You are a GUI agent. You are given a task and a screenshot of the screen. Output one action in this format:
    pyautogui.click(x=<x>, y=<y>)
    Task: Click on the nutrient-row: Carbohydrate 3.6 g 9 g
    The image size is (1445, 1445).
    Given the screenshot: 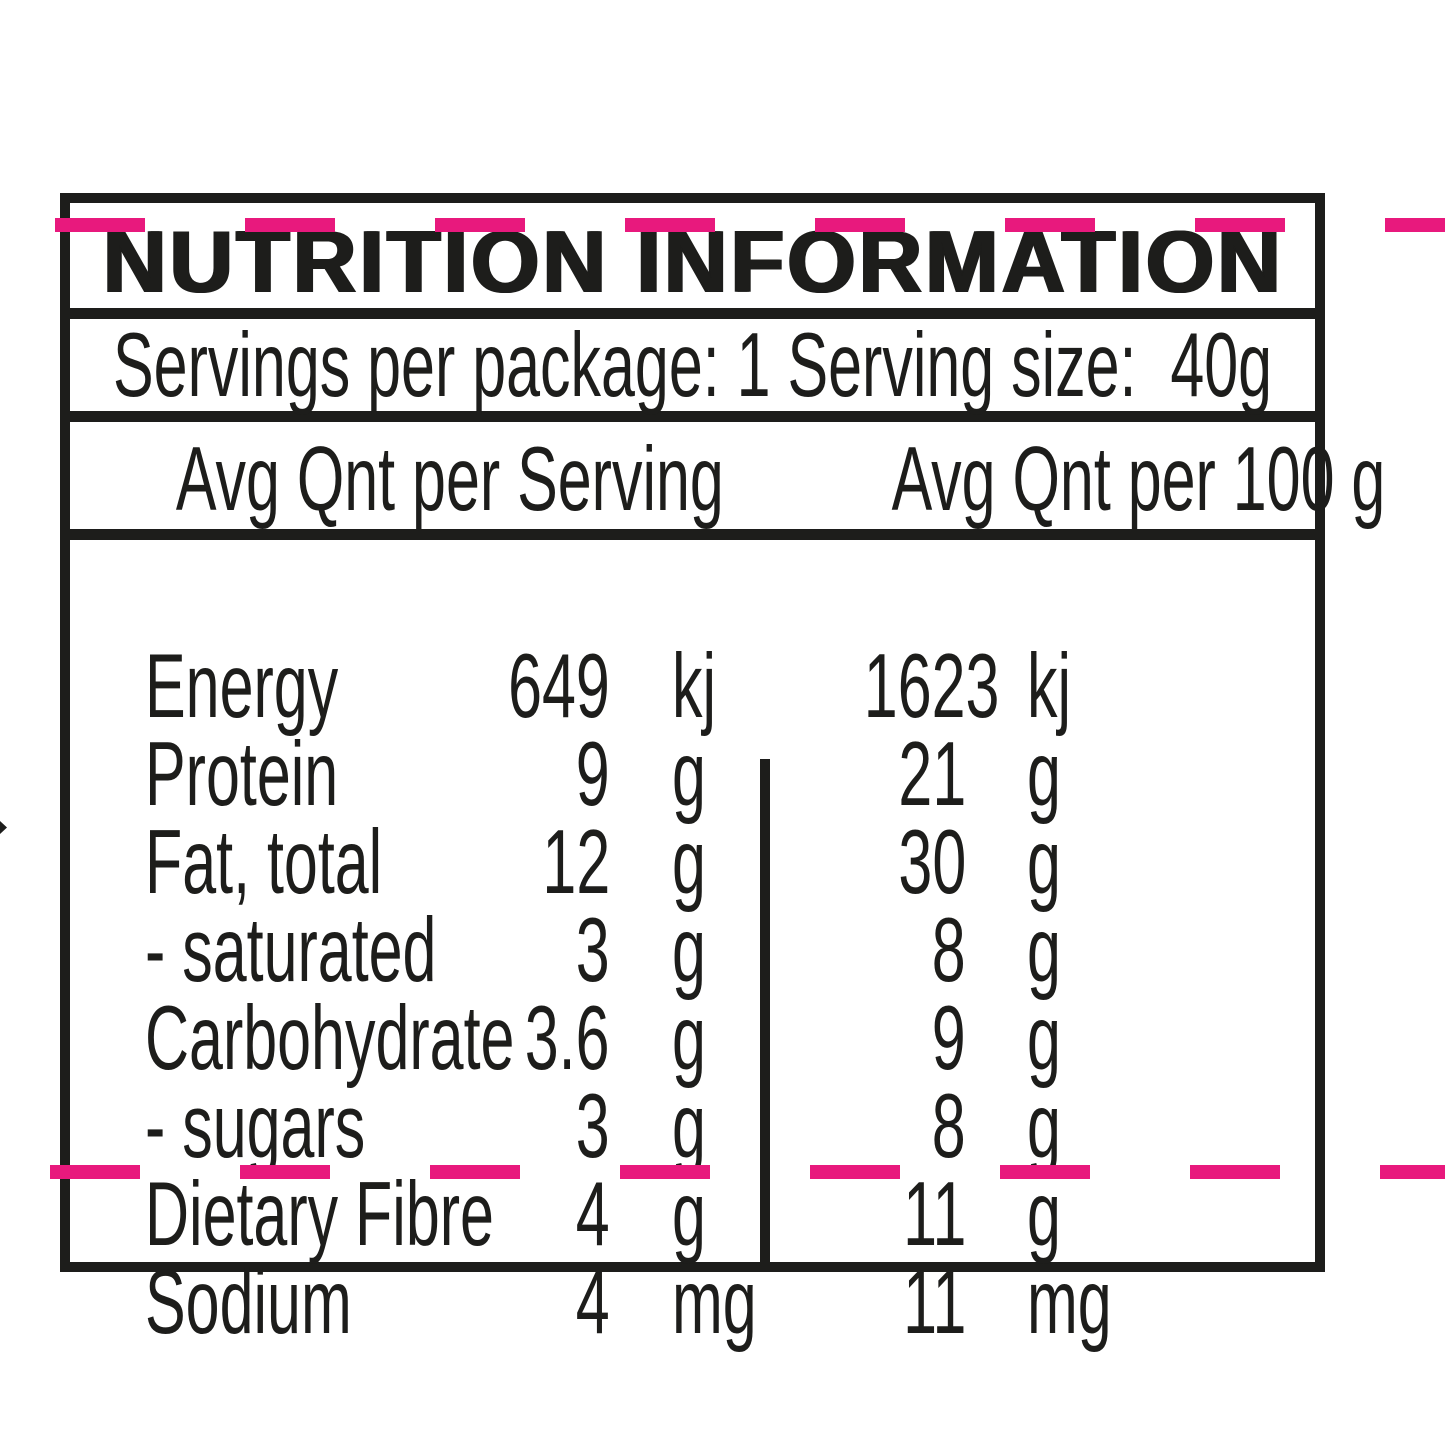 What is the action you would take?
    pyautogui.click(x=692, y=995)
    